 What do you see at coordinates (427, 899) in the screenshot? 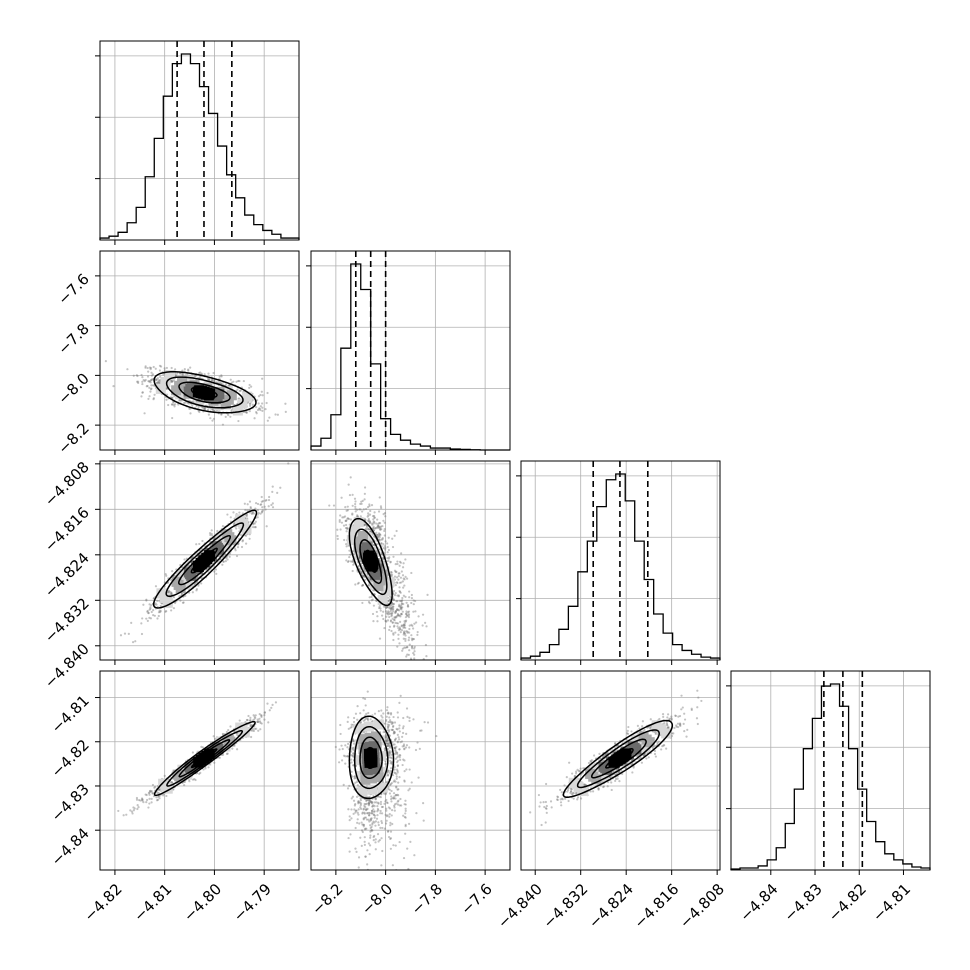
I see `x-tick-label: −7.8` at bounding box center [427, 899].